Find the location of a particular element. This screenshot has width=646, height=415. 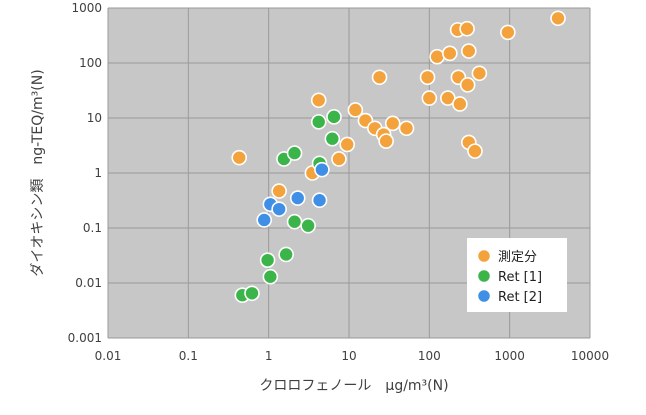

y-tick-label: 10 is located at coordinates (94, 118).